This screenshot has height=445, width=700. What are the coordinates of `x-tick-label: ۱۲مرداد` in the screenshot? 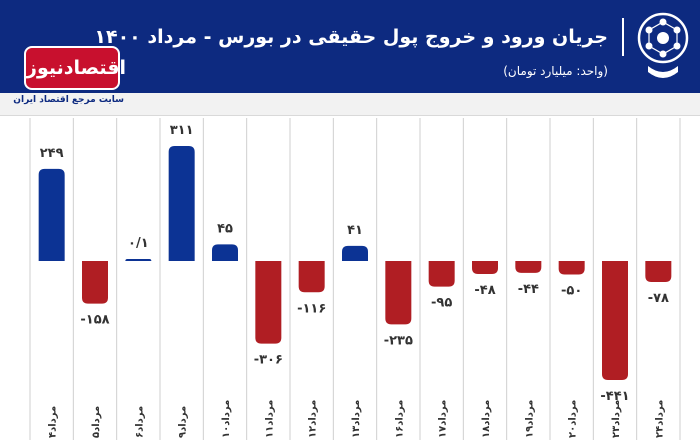 It's located at (313, 419).